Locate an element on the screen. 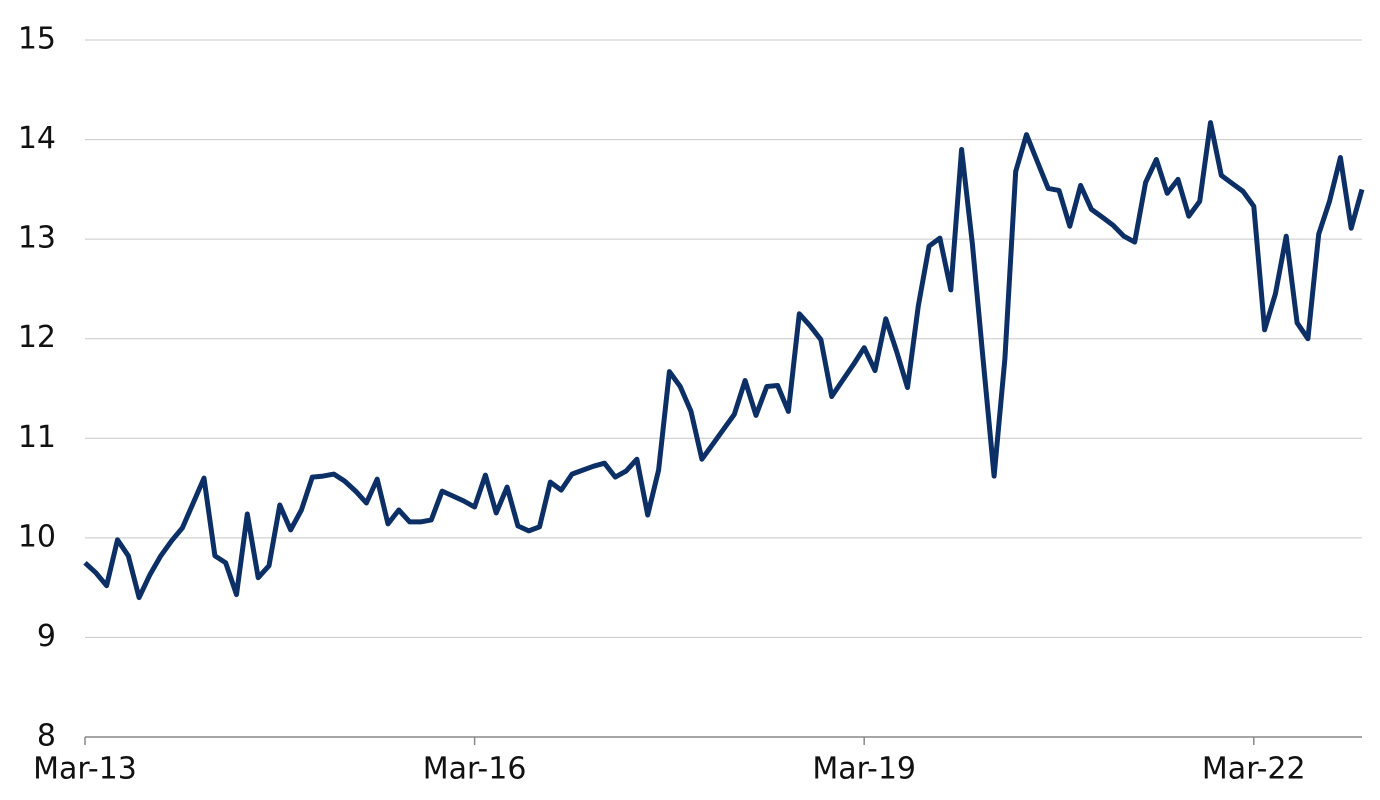 Image resolution: width=1380 pixels, height=800 pixels. y-tick-label: 9 is located at coordinates (46, 636).